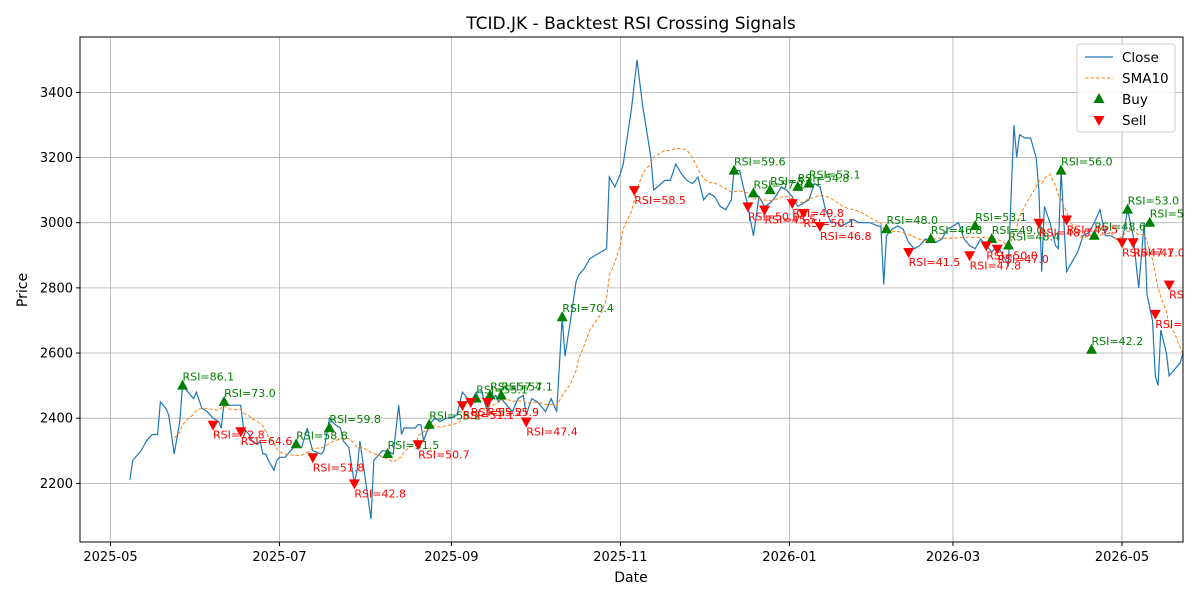  What do you see at coordinates (1134, 121) in the screenshot?
I see `legend-label: Sell` at bounding box center [1134, 121].